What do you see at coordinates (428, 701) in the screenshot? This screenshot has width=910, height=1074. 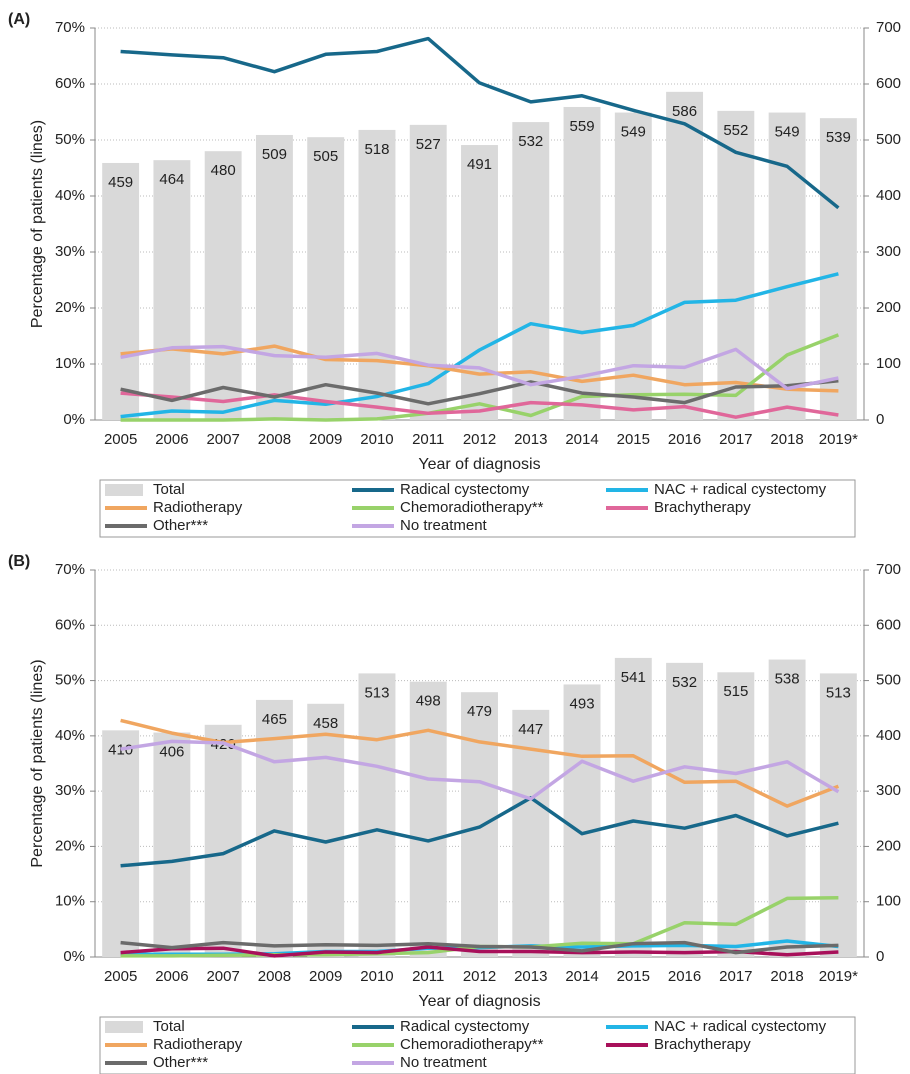 I see `data-label: 498` at bounding box center [428, 701].